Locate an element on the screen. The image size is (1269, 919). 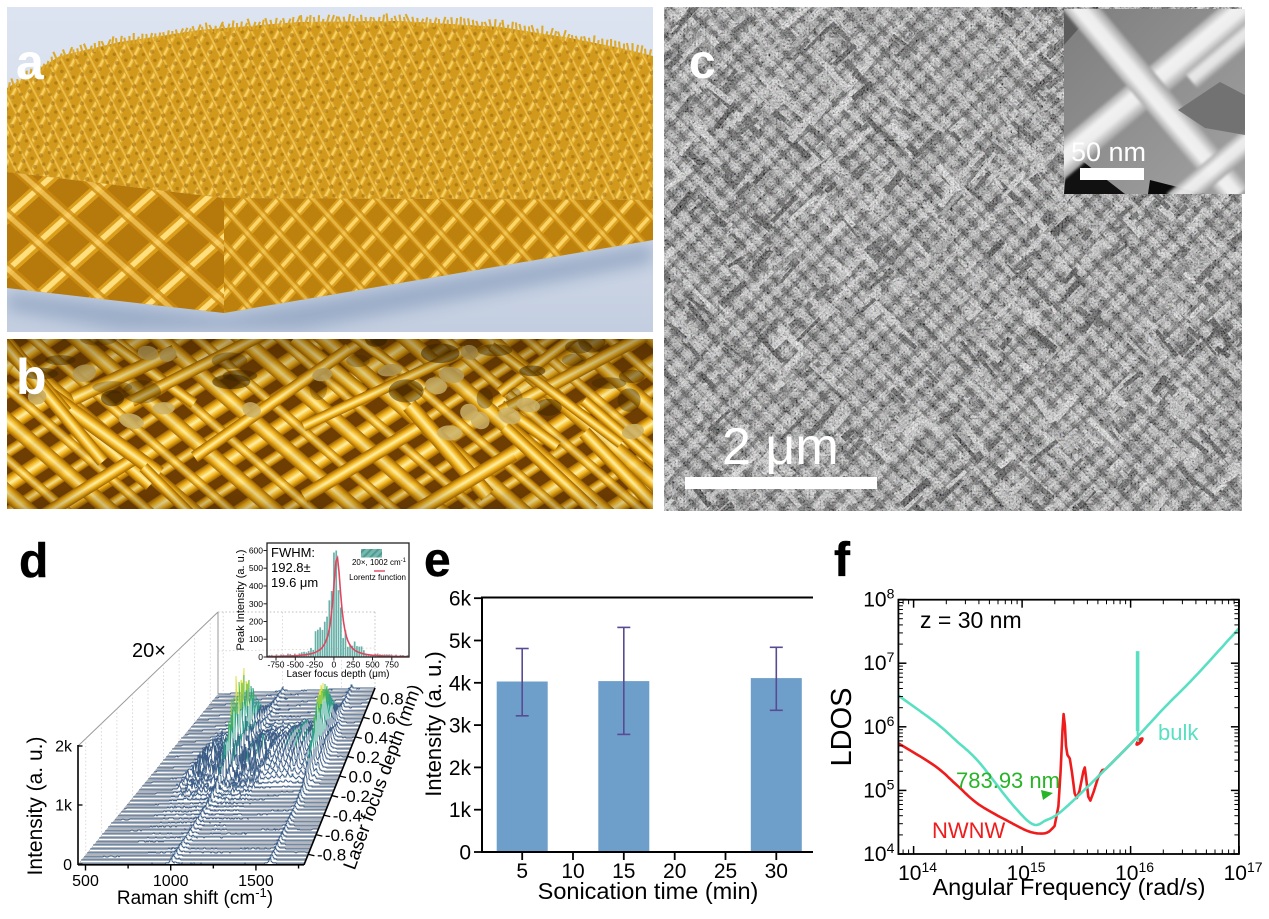
svg-text: c is located at coordinates (702, 62).